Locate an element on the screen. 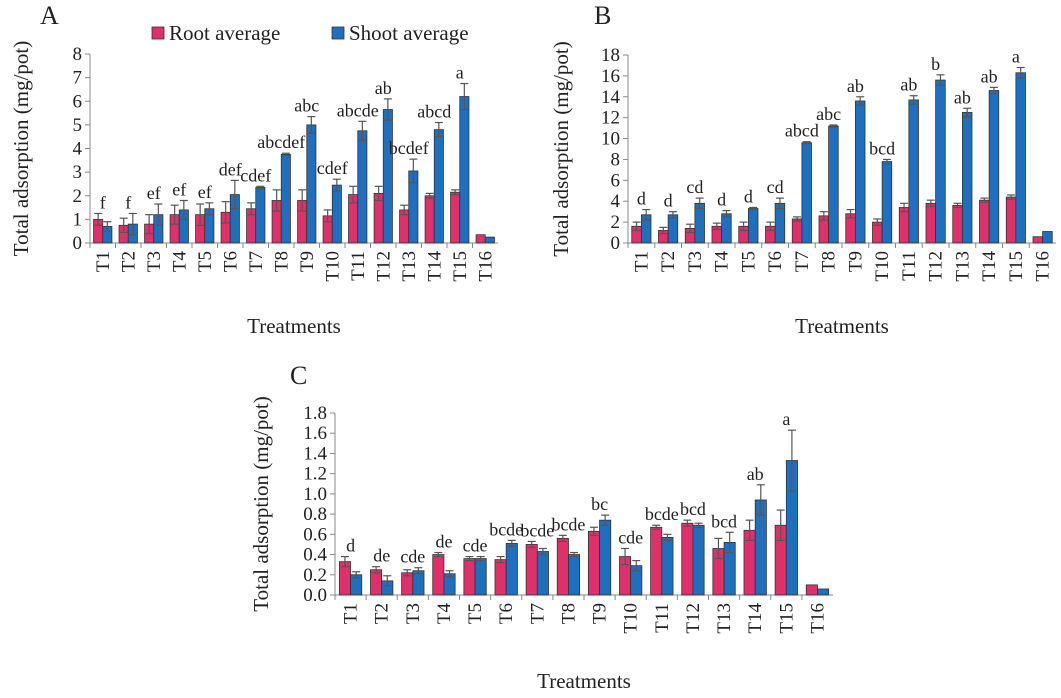 This screenshot has width=1061, height=698. significance-letter: cd is located at coordinates (694, 187).